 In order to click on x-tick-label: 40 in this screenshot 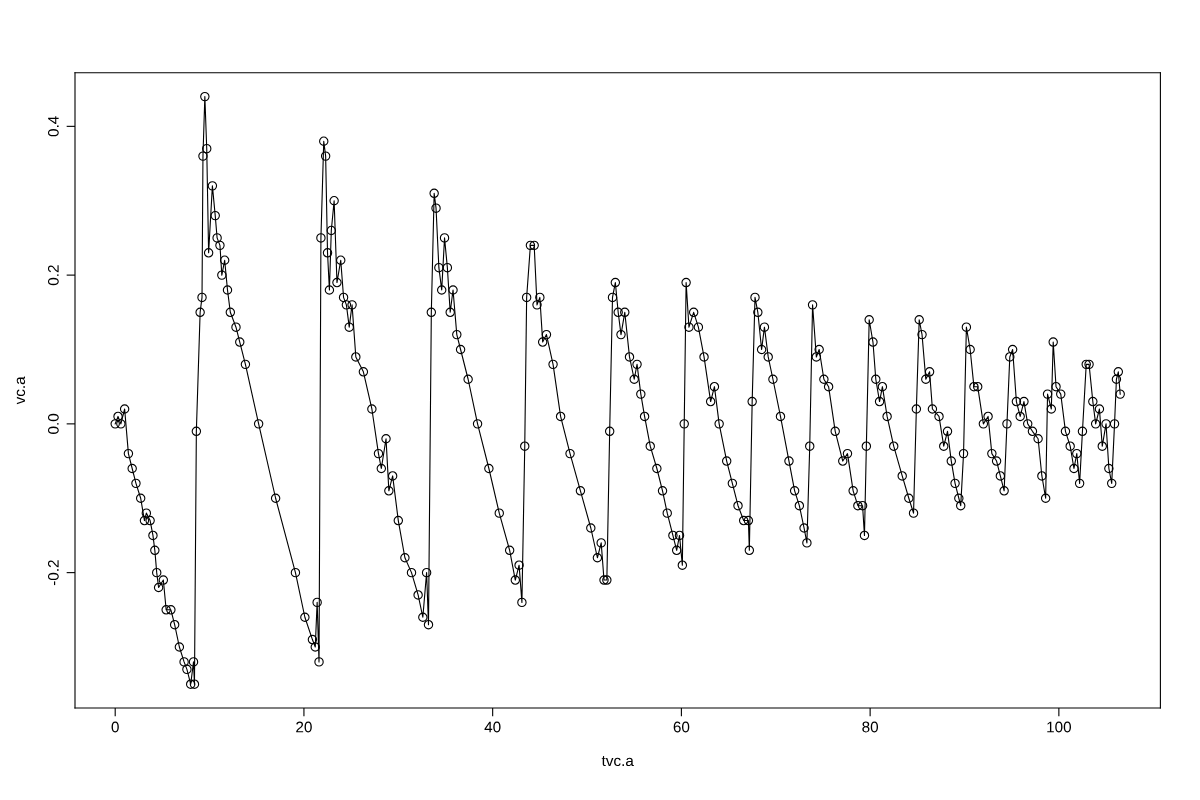, I will do `click(492, 727)`.